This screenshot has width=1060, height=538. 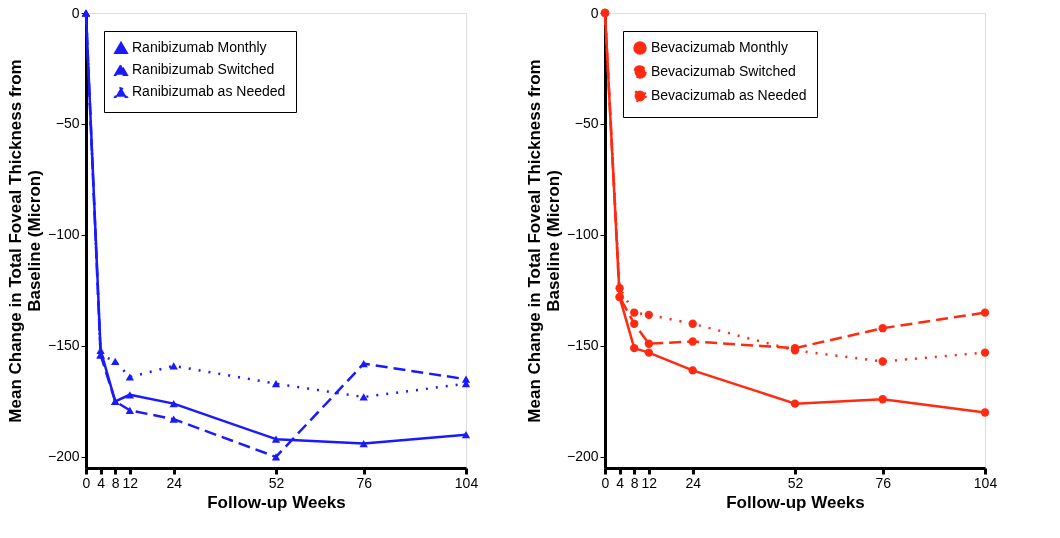 What do you see at coordinates (723, 71) in the screenshot?
I see `legend-label: Bevacizumab Switched` at bounding box center [723, 71].